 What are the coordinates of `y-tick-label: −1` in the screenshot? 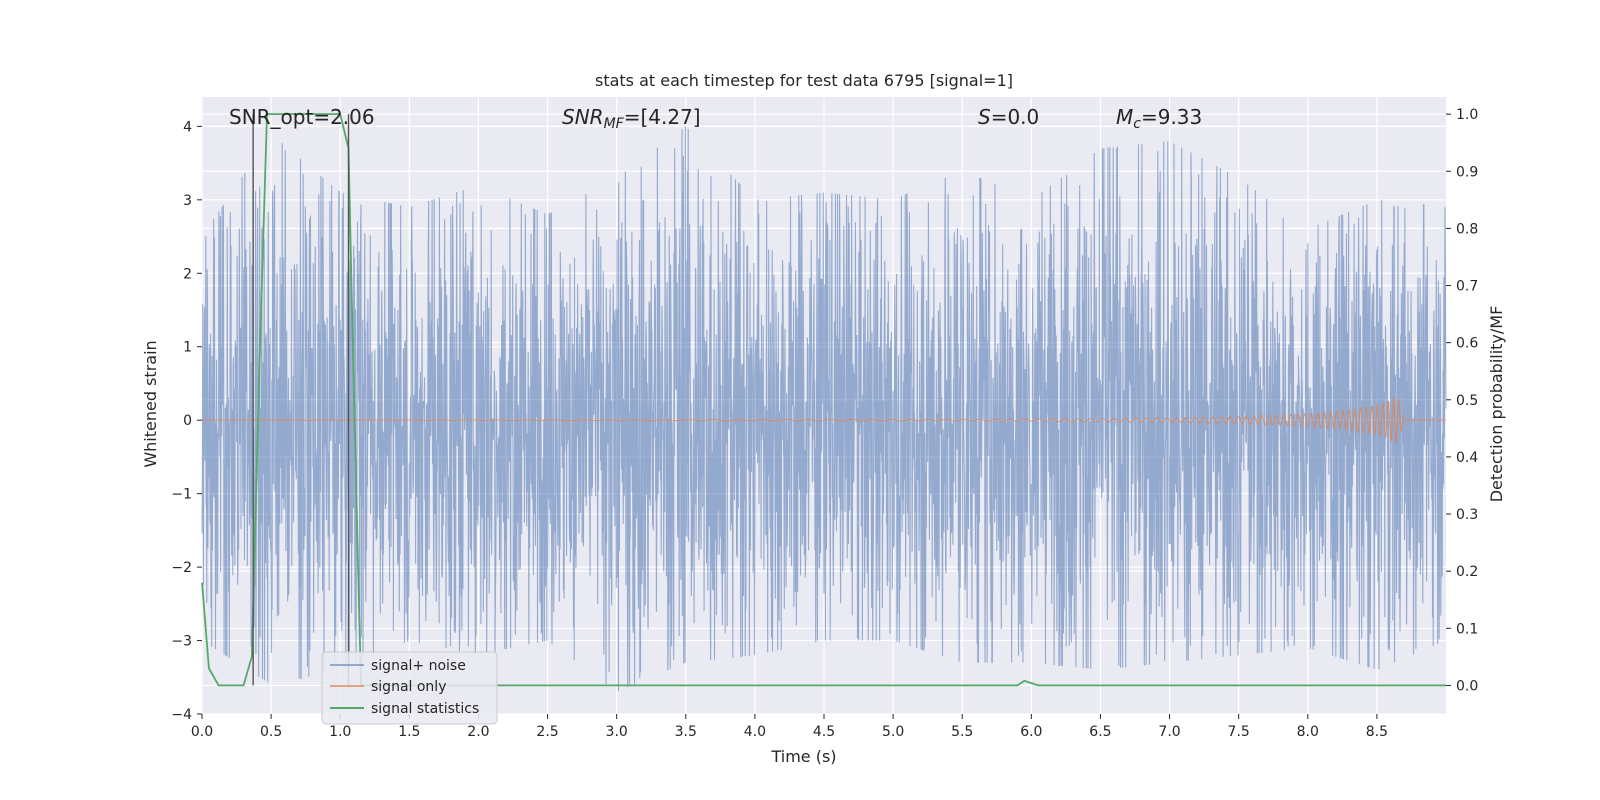 It's located at (181, 495).